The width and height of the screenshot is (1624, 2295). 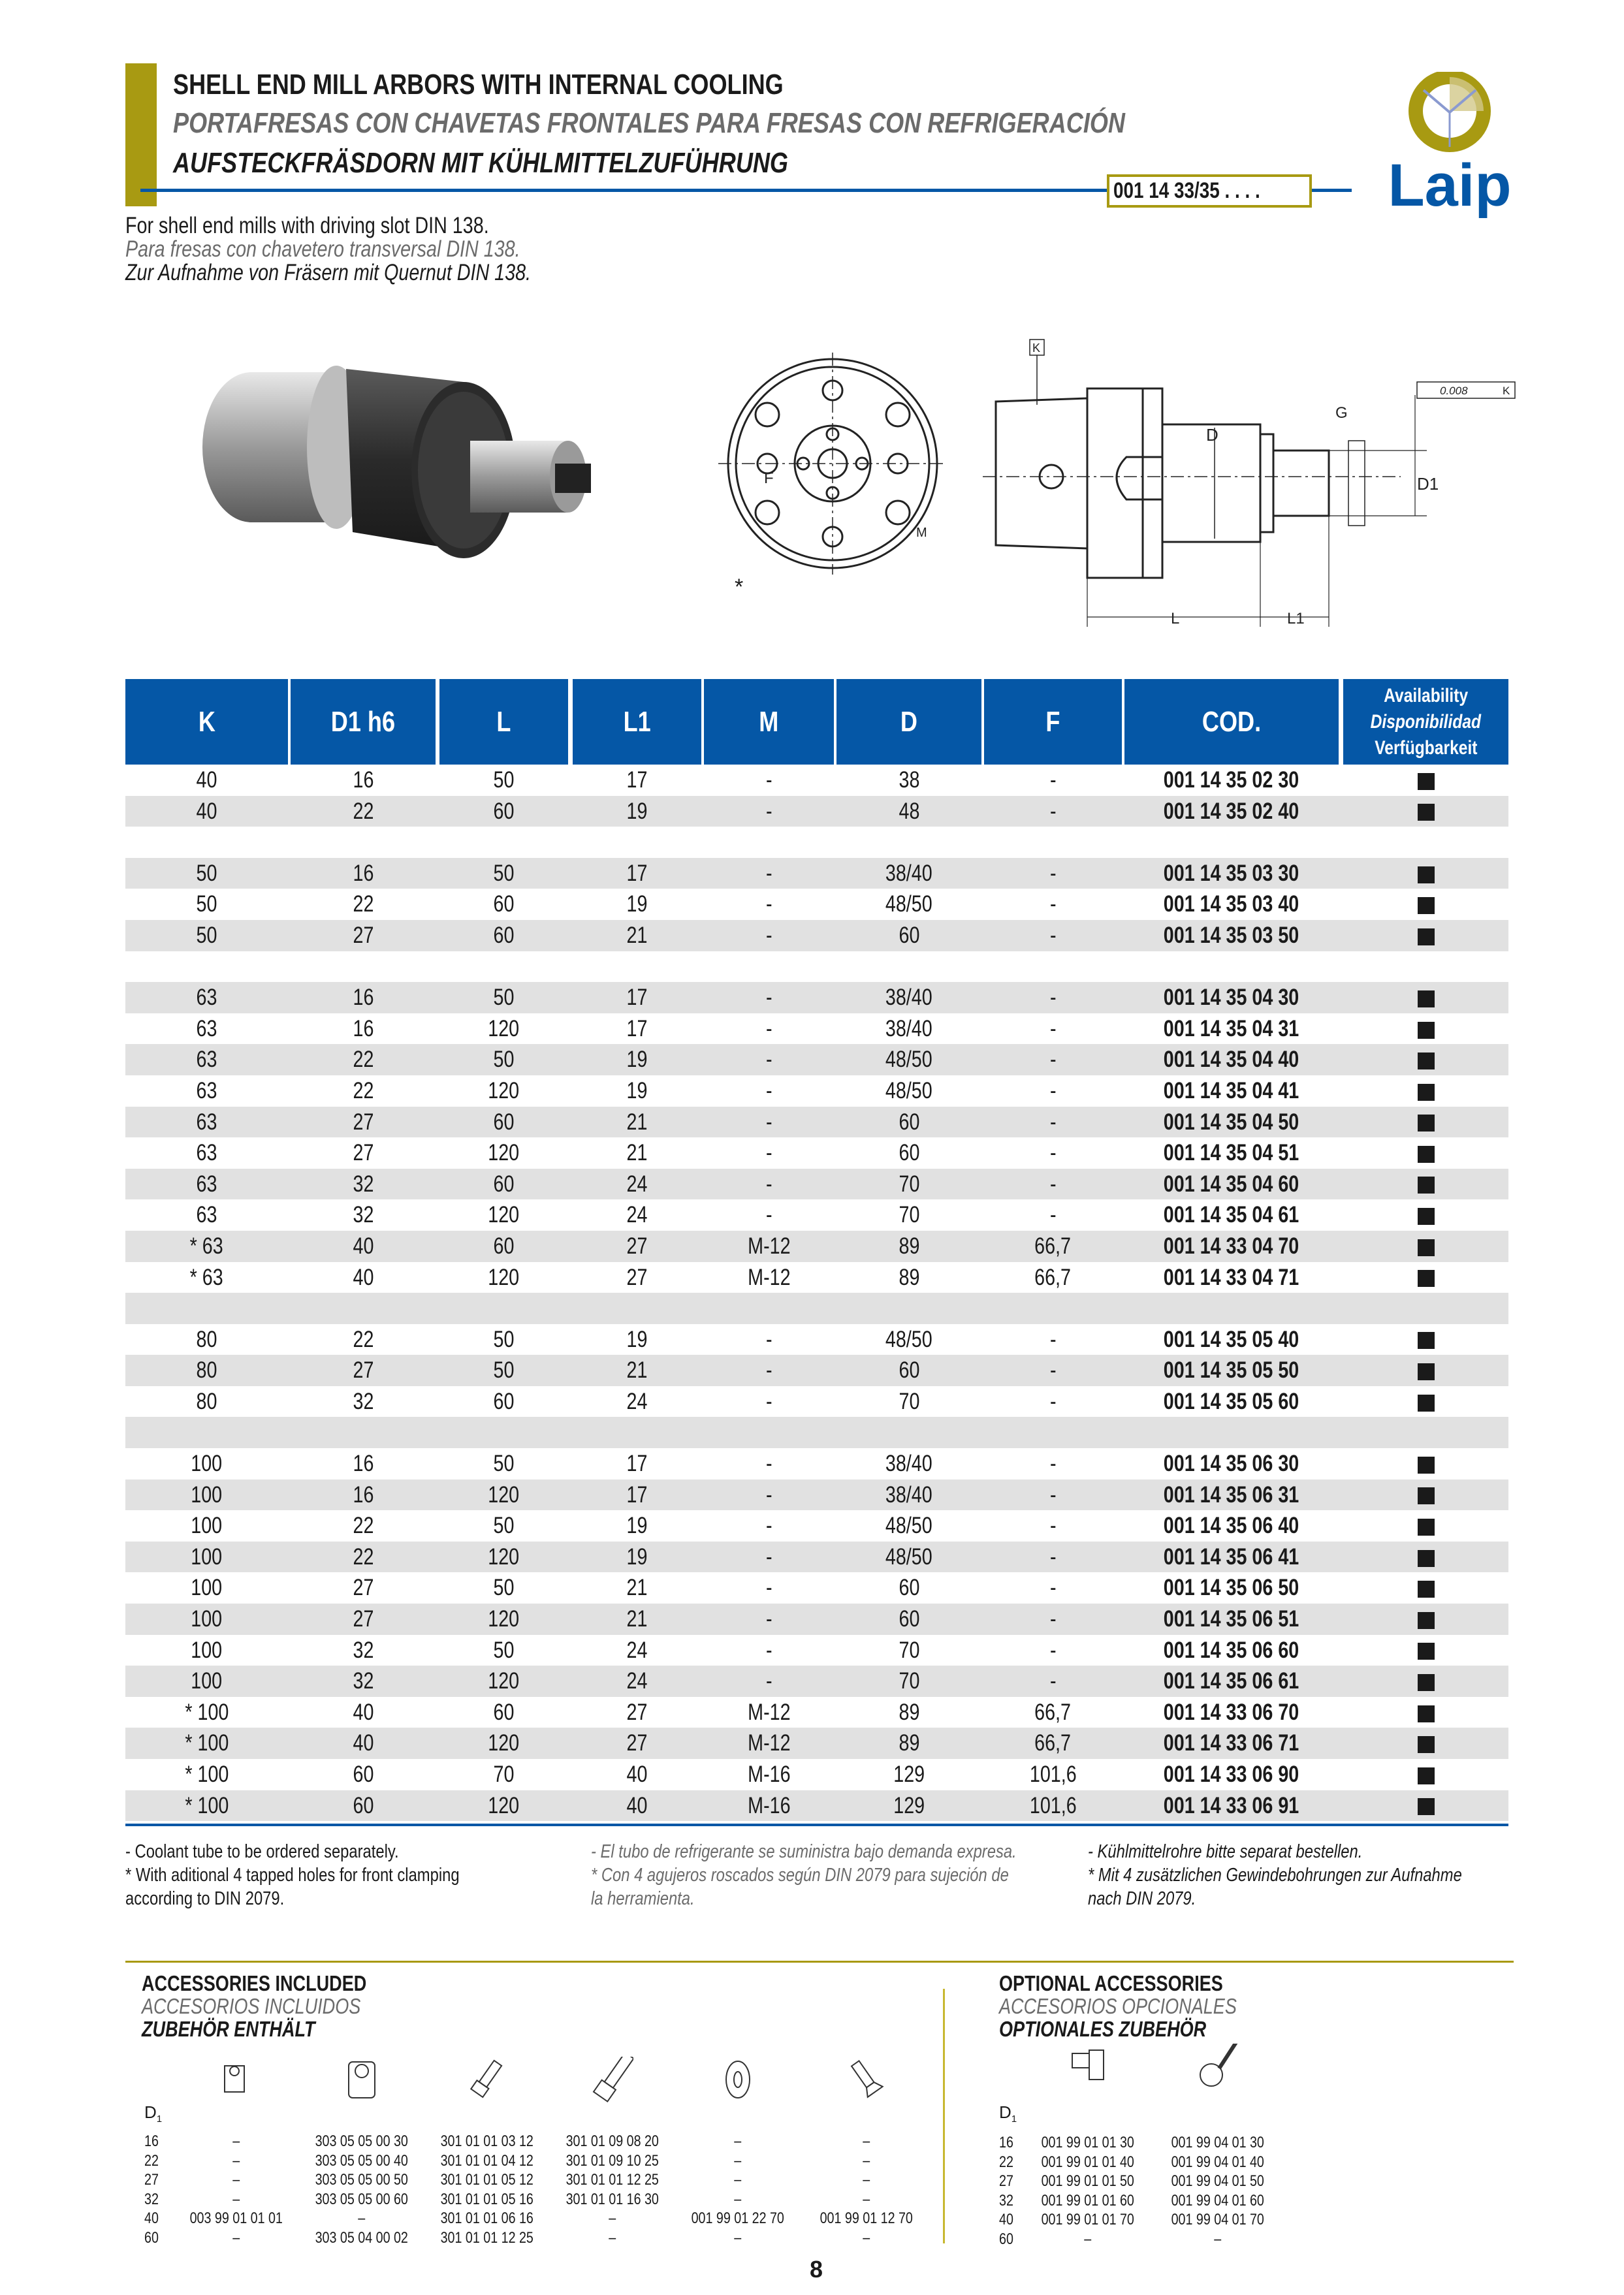 What do you see at coordinates (363, 873) in the screenshot?
I see `cell-value: 16` at bounding box center [363, 873].